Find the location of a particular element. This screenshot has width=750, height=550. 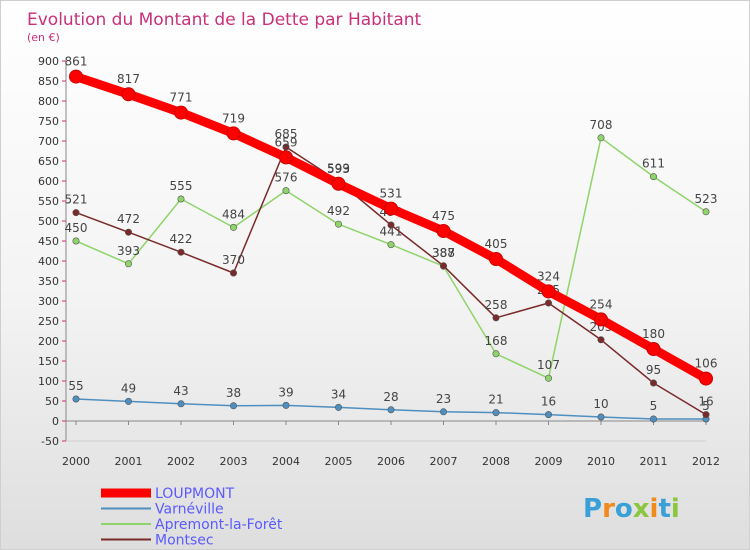

data-label: 472 is located at coordinates (128, 219).